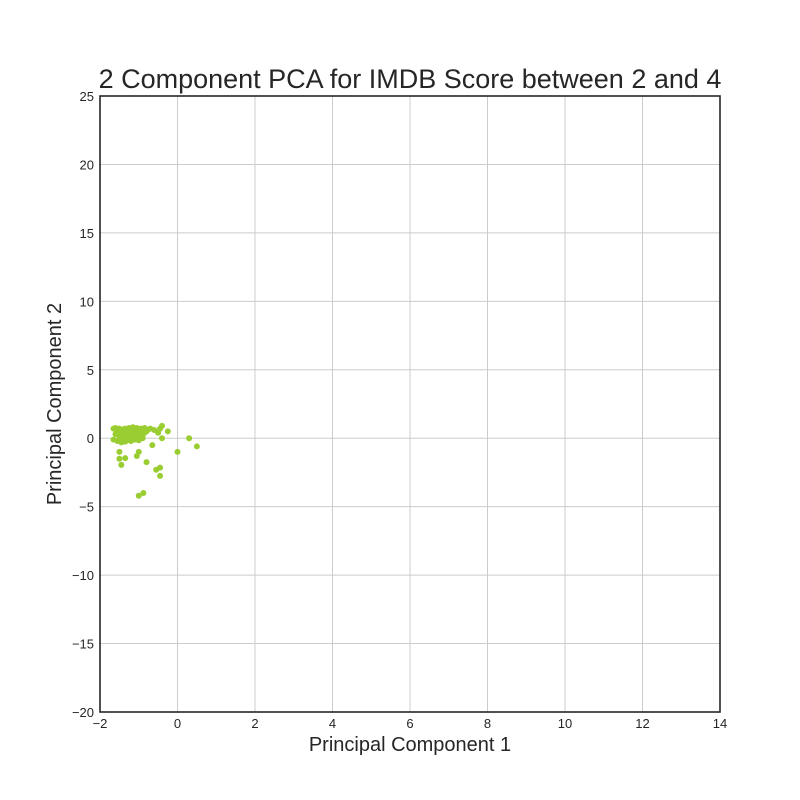  I want to click on x-axis-label: Principal Component 1, so click(410, 745).